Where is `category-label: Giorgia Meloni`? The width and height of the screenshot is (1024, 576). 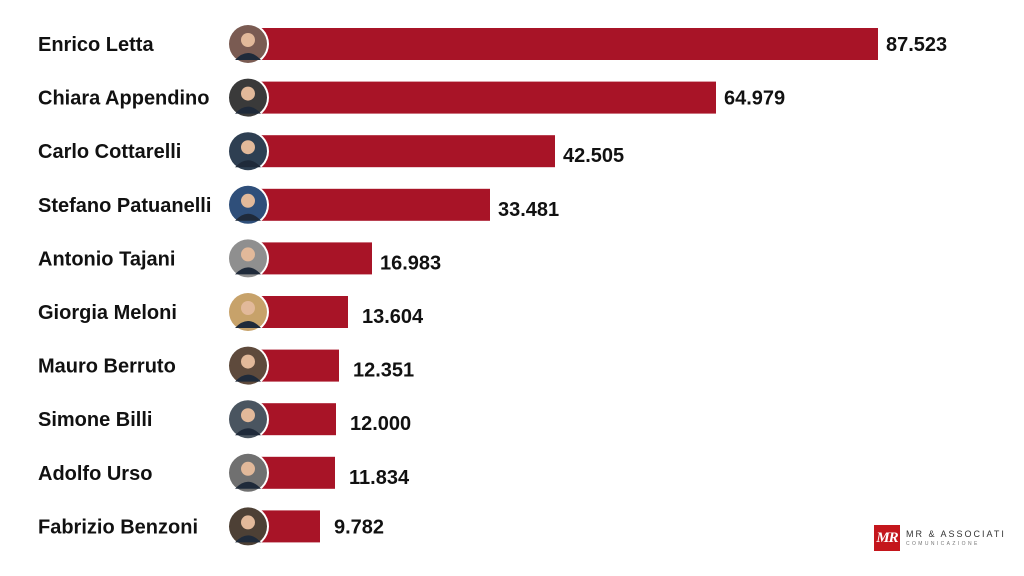 category-label: Giorgia Meloni is located at coordinates (107, 313).